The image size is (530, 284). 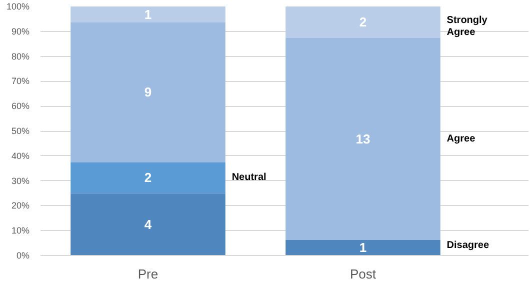 I want to click on annotation: 13, so click(x=363, y=138).